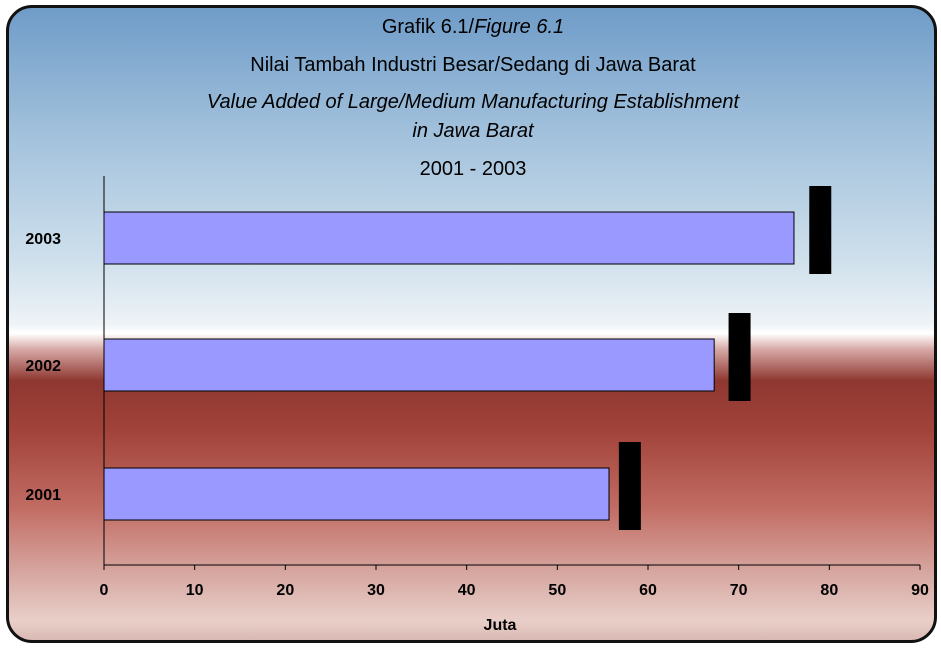  I want to click on marker-2002, so click(739, 357).